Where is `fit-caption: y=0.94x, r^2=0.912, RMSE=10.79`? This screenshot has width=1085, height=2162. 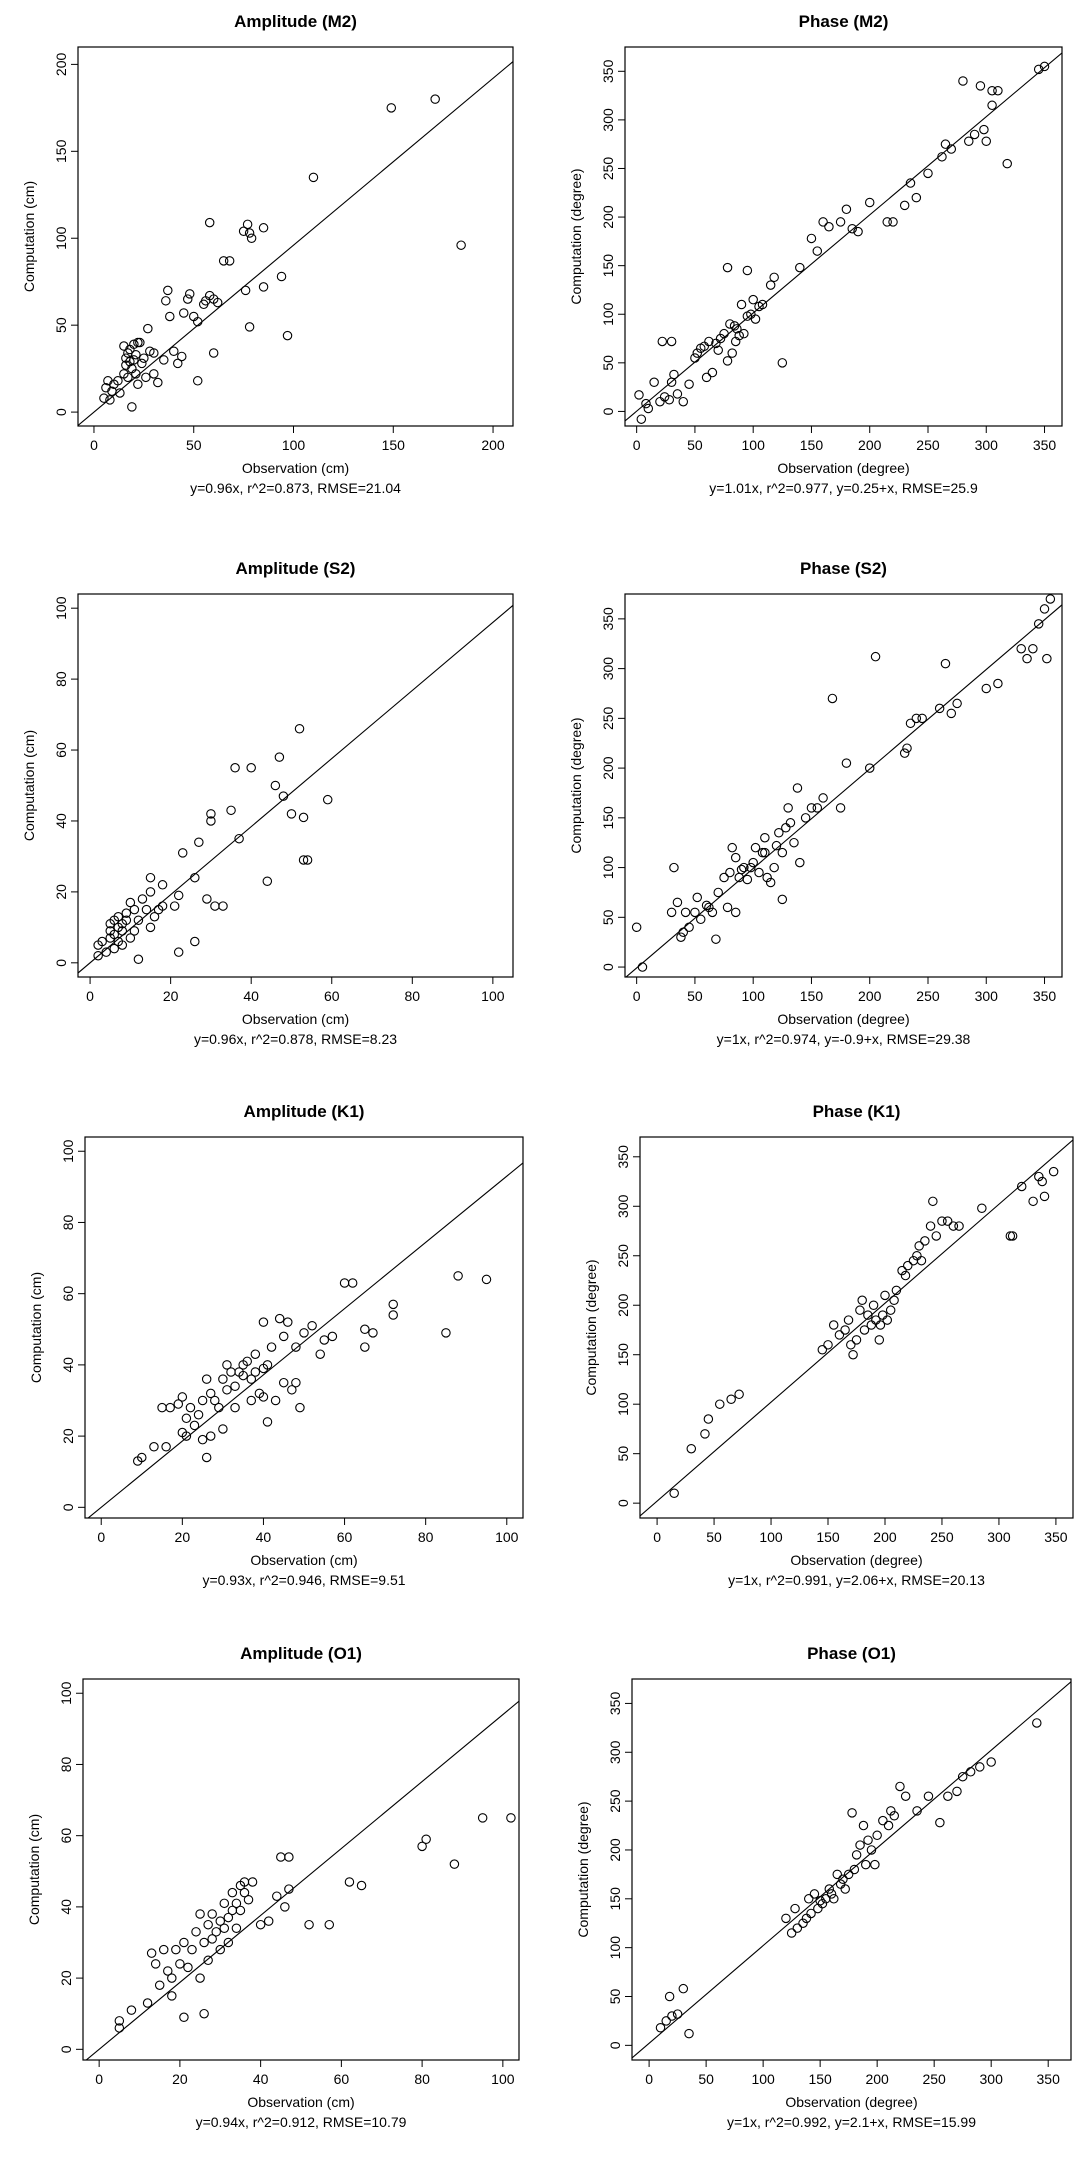 fit-caption: y=0.94x, r^2=0.912, RMSE=10.79 is located at coordinates (301, 2122).